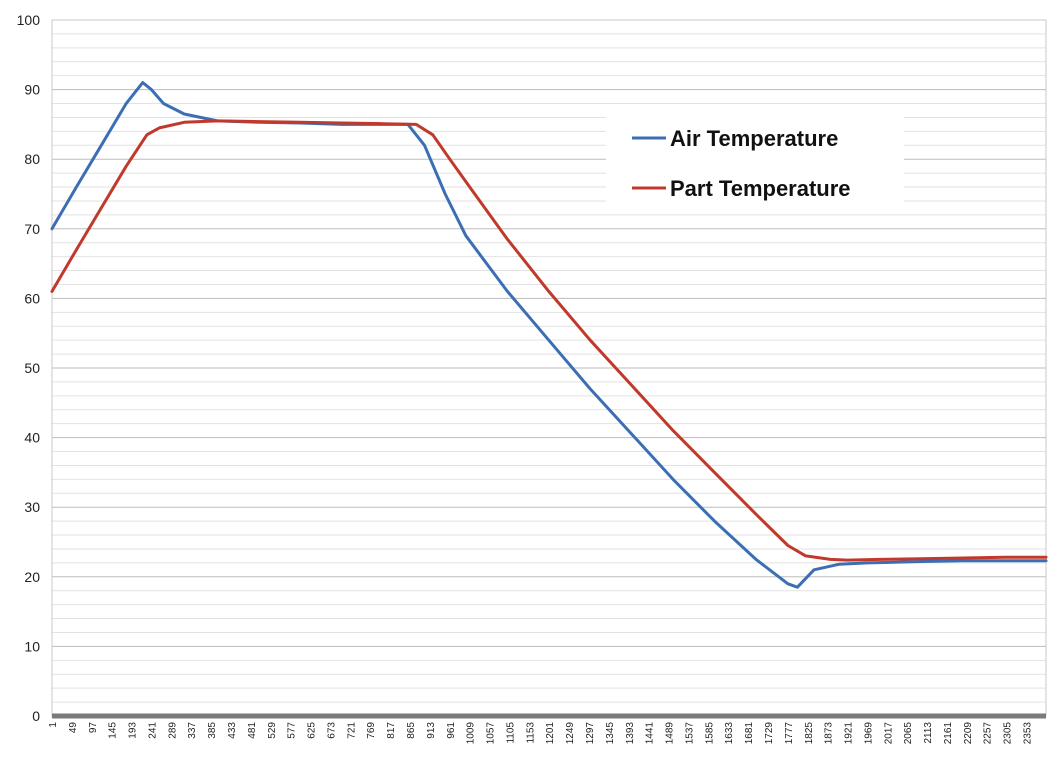  Describe the element at coordinates (1028, 733) in the screenshot. I see `x-tick-label: 2353` at that location.